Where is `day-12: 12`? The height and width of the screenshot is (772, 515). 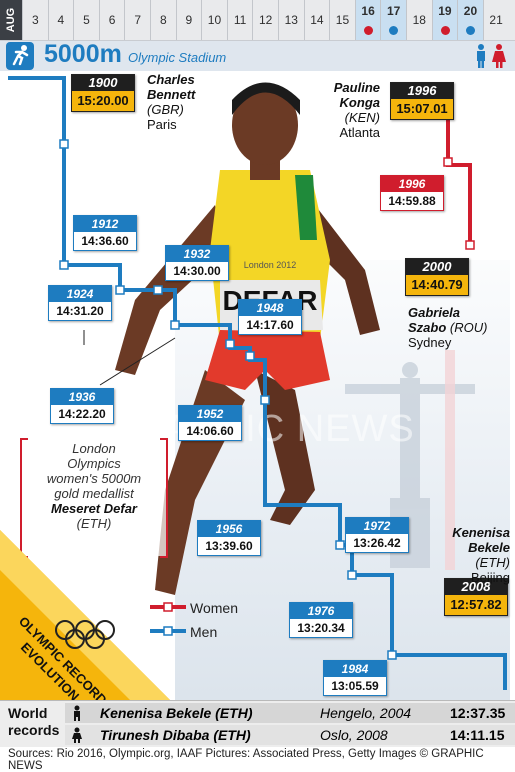
day-12: 12 is located at coordinates (265, 20).